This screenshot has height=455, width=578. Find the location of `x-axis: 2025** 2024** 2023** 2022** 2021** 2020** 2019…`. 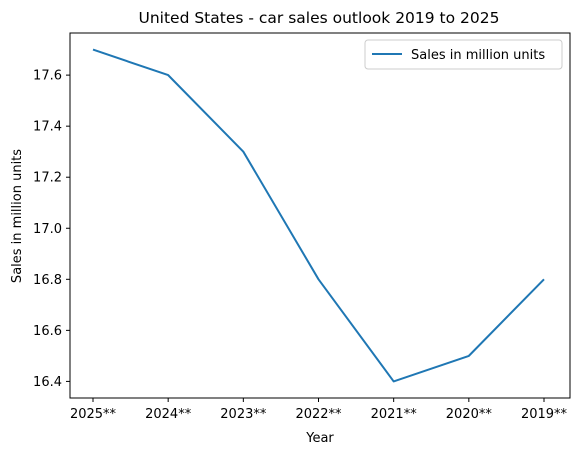

x-axis: 2025** 2024** 2023** 2022** 2021** 2020** 2019… is located at coordinates (319, 410).